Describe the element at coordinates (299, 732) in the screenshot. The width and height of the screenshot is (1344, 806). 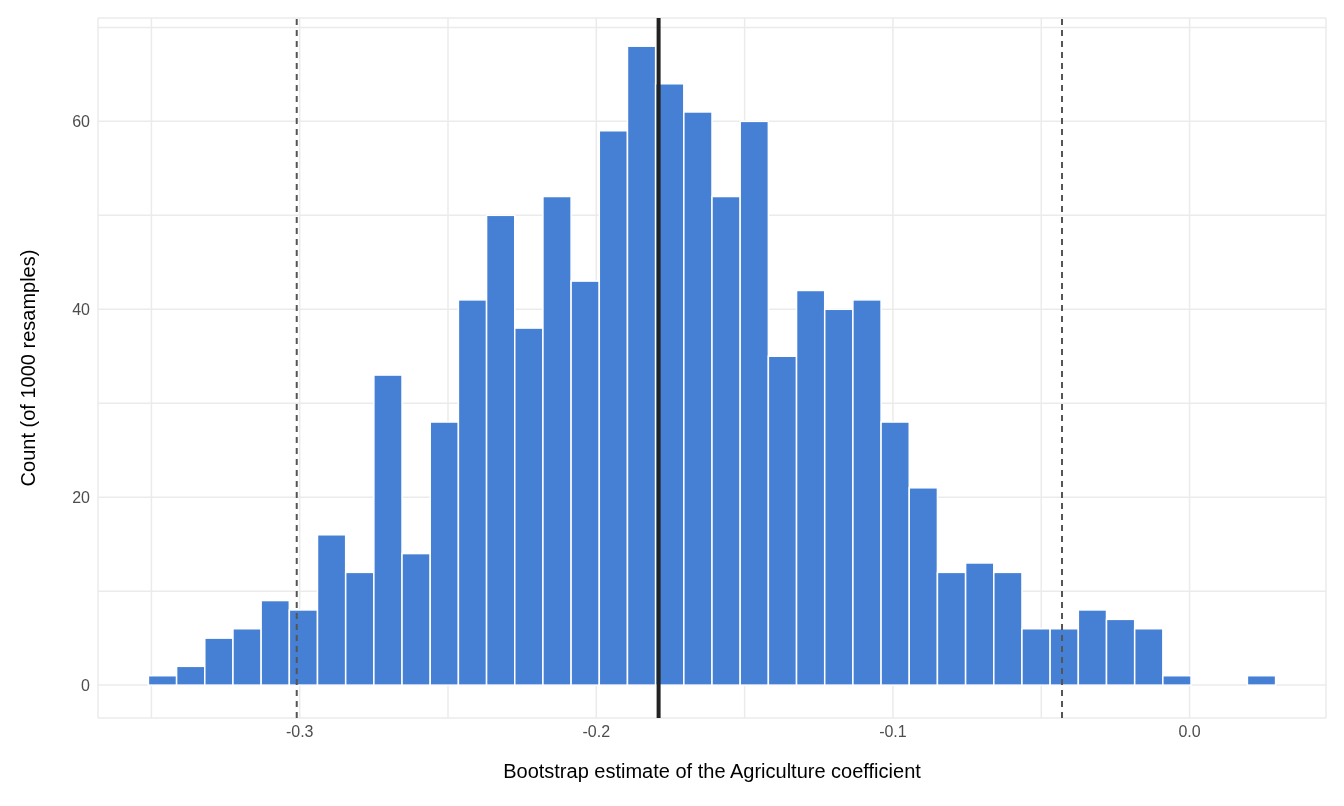
I see `x-tick-label: -0.3` at that location.